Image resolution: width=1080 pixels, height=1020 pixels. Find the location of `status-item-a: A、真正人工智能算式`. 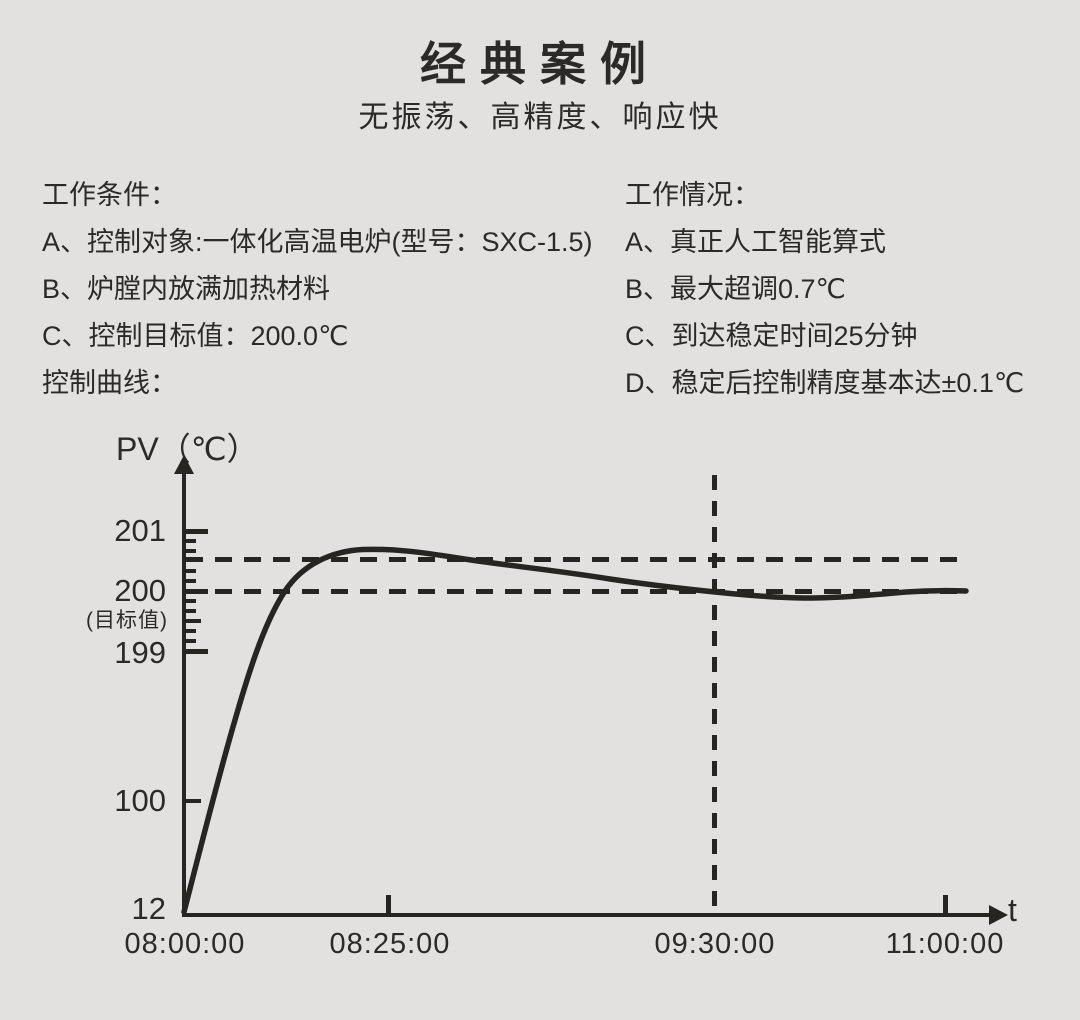

status-item-a: A、真正人工智能算式 is located at coordinates (756, 242).